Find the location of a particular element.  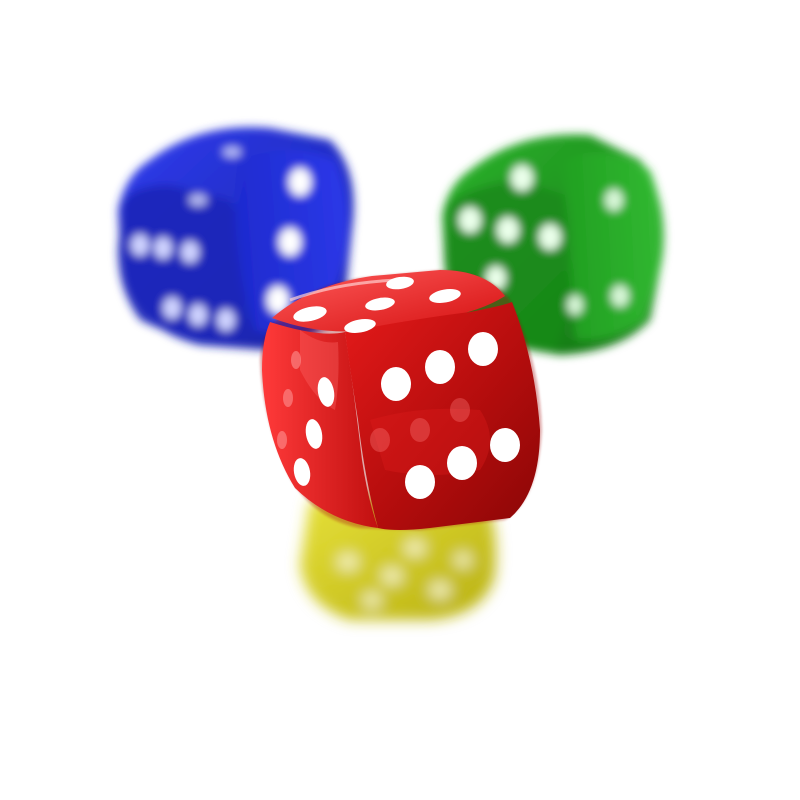

red-die-top-pips is located at coordinates (377, 304).